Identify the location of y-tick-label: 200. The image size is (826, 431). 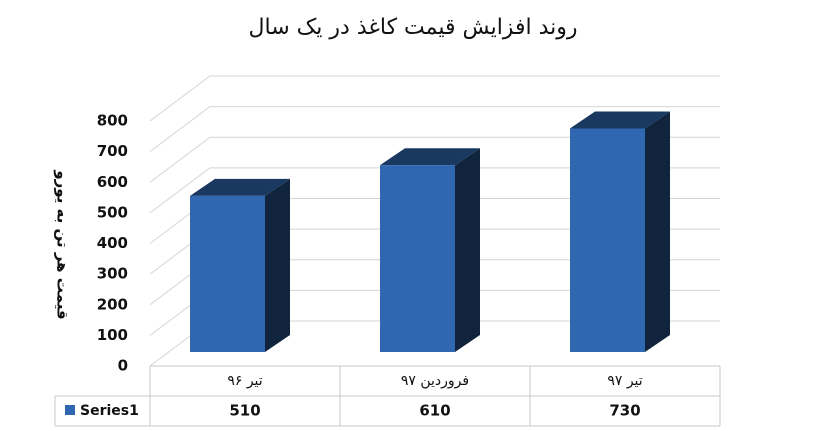
(112, 304).